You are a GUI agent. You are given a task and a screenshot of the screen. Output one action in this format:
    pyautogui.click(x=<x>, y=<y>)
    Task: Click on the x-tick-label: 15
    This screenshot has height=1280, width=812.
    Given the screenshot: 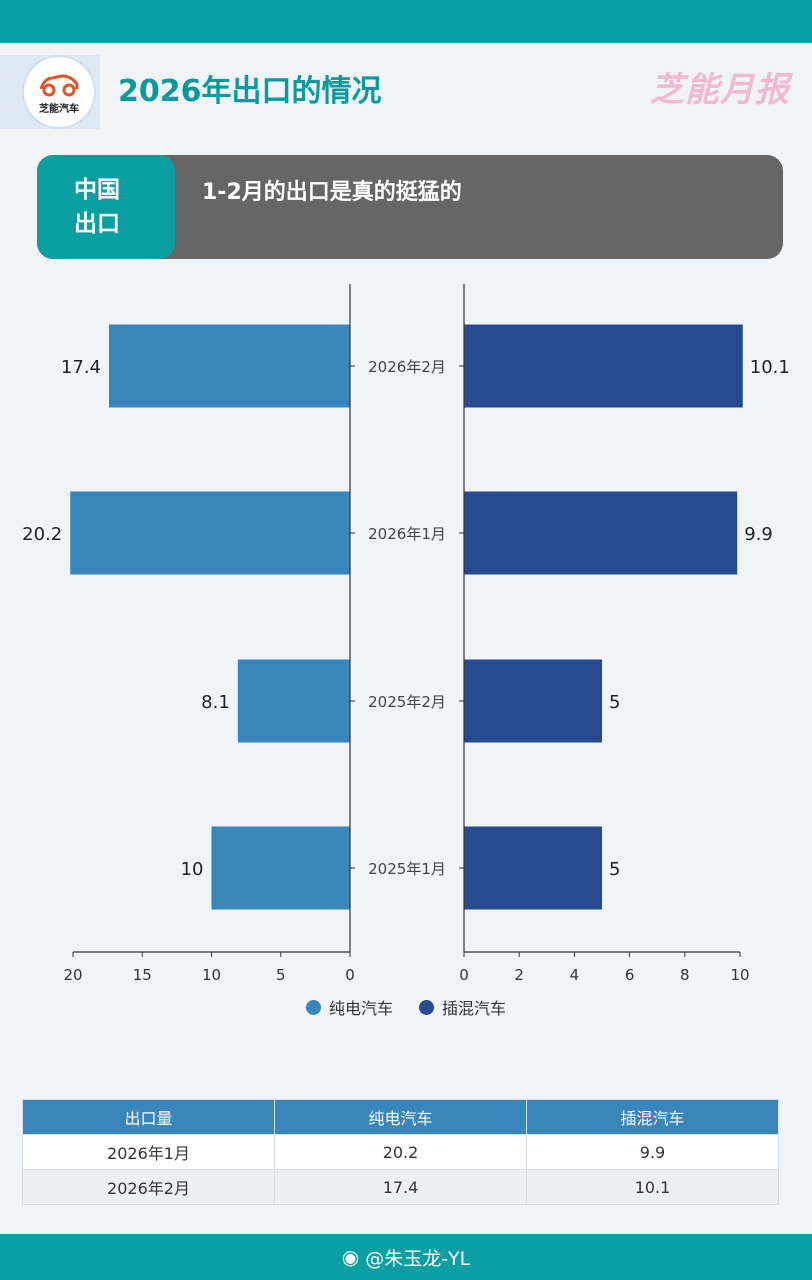 What is the action you would take?
    pyautogui.click(x=142, y=975)
    